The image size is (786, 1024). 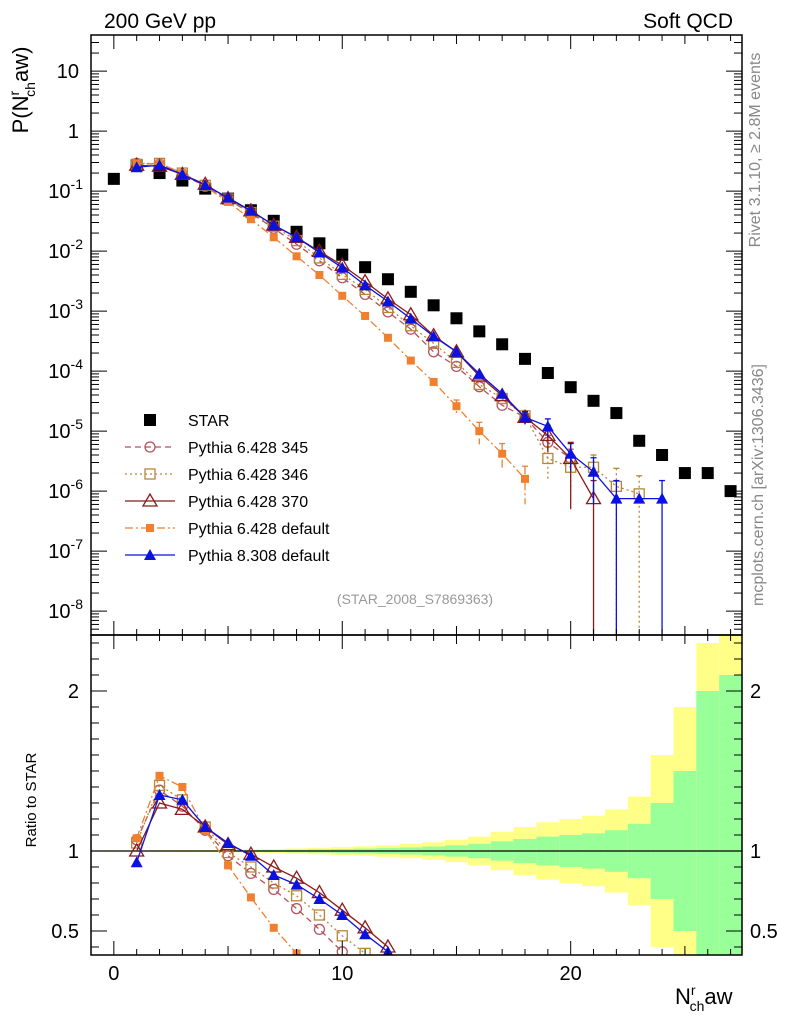 I want to click on ratio-y-axis-label: Ratio to STAR, so click(x=31, y=799).